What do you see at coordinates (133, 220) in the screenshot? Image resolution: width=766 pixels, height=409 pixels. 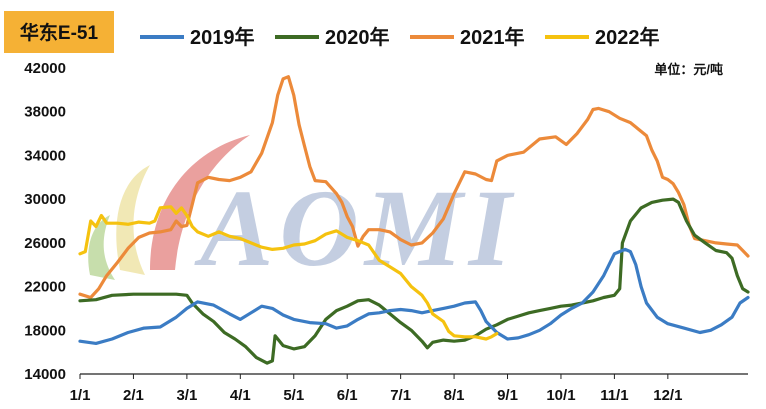 I see `watermark-swoosh-yellow` at bounding box center [133, 220].